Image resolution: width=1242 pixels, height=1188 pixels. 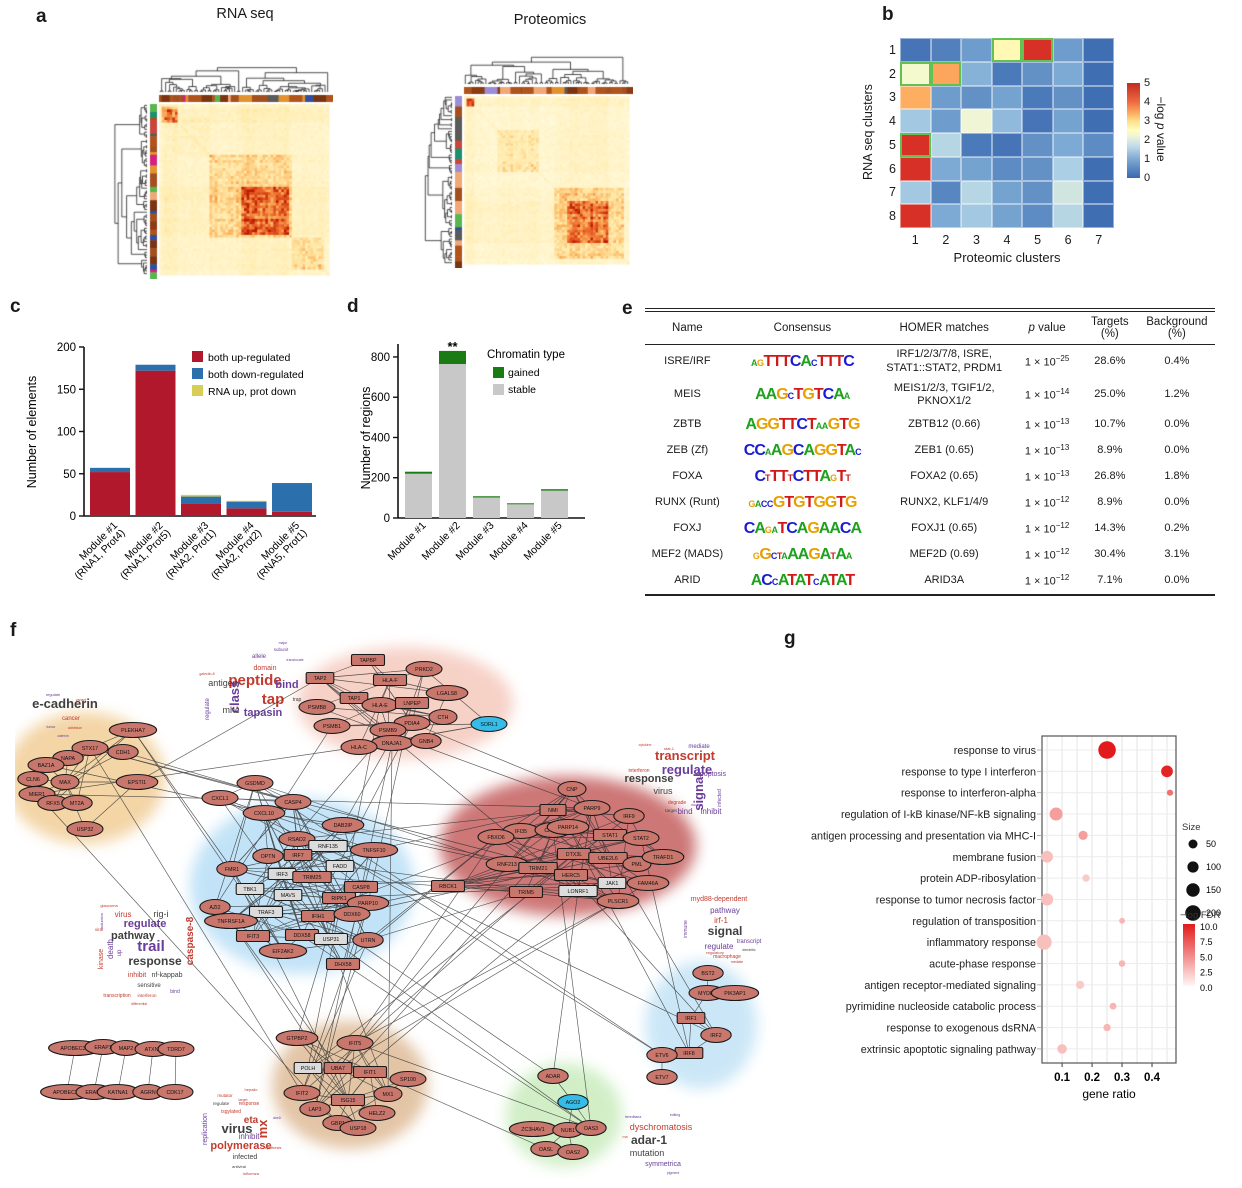 I want to click on network-node: ETV6, so click(x=662, y=1055).